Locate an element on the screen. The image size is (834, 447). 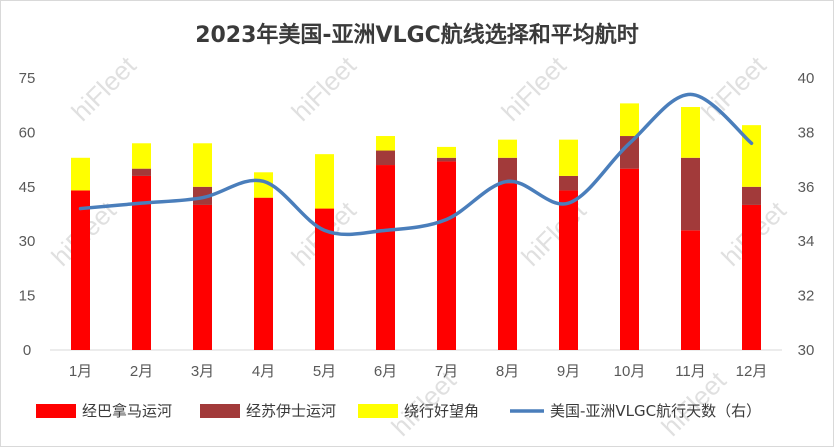
right-axis-tick: 34 is located at coordinates (806, 241).